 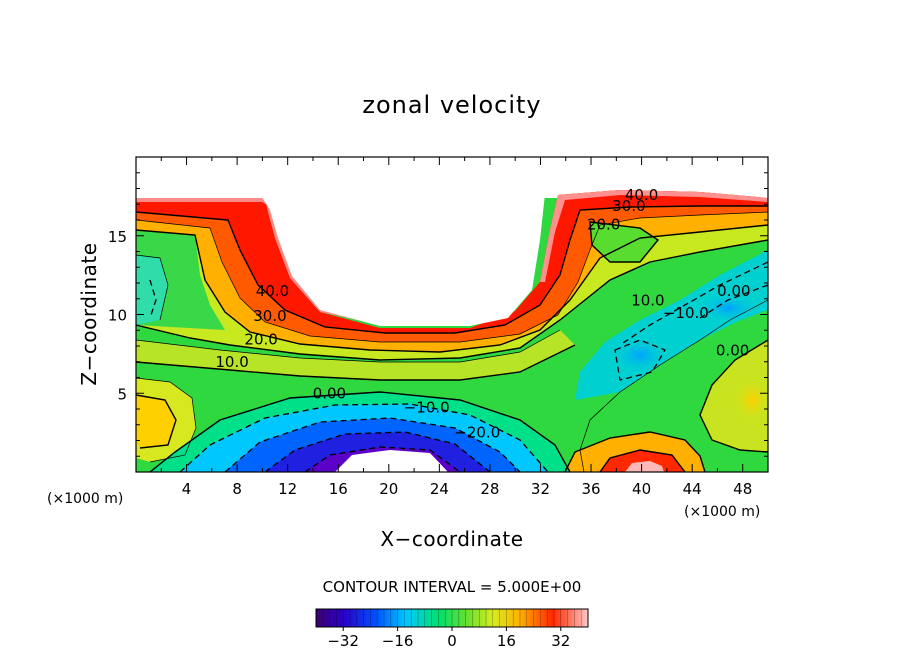 I want to click on colorbar-tick-label: 0, so click(x=452, y=641).